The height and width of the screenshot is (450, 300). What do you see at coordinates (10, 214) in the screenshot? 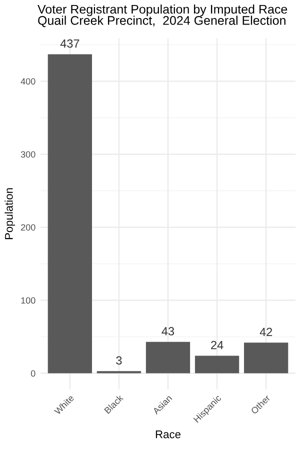
I see `y-axis-title: Population` at bounding box center [10, 214].